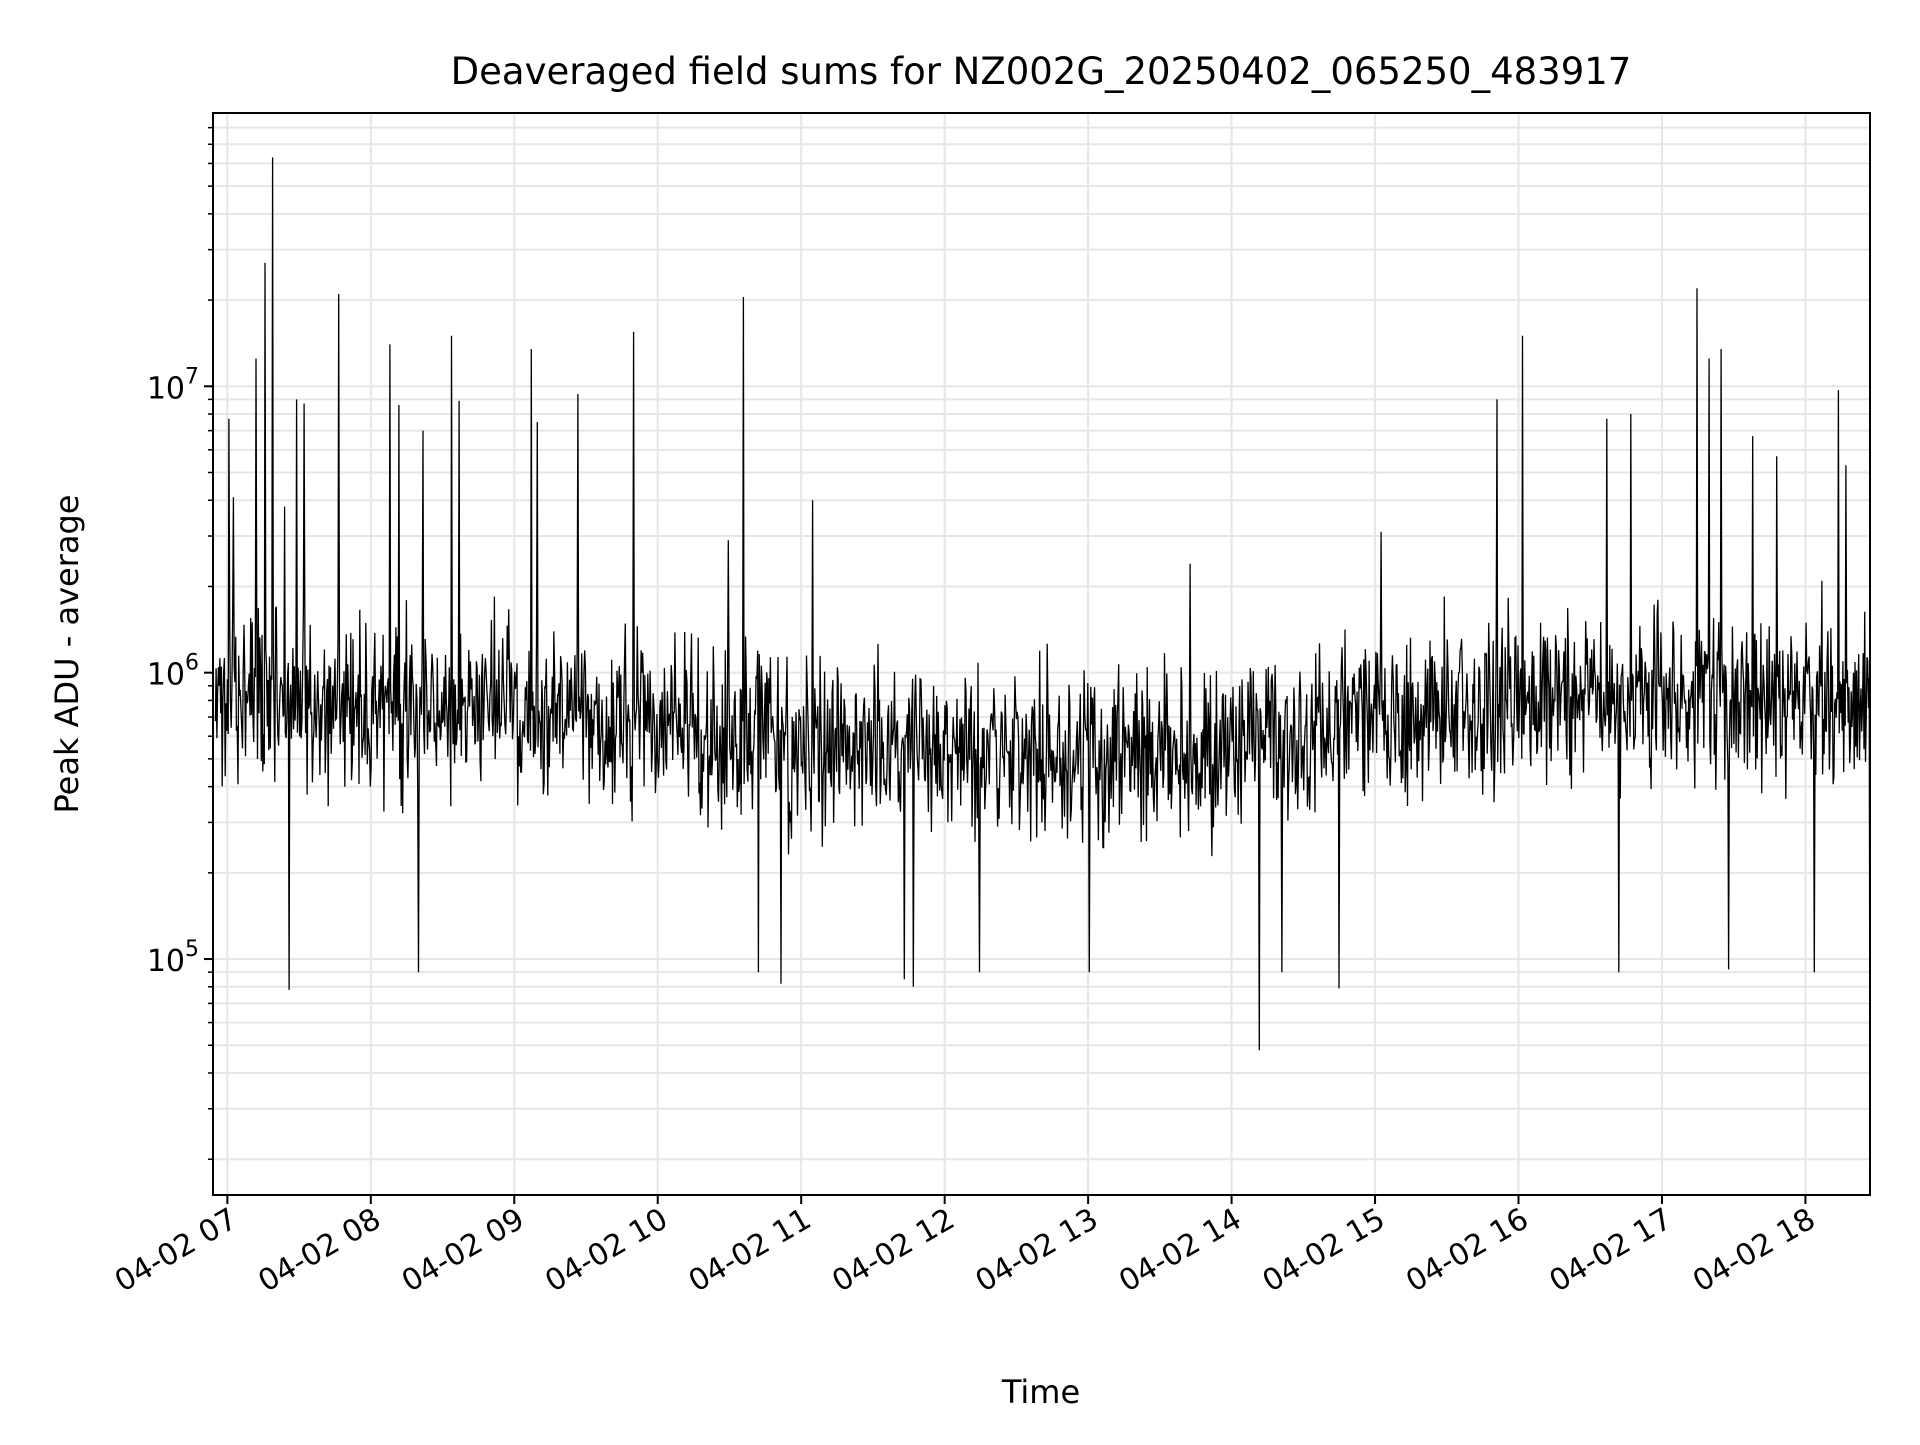  What do you see at coordinates (173, 385) in the screenshot?
I see `y-tick-label: 10⁷` at bounding box center [173, 385].